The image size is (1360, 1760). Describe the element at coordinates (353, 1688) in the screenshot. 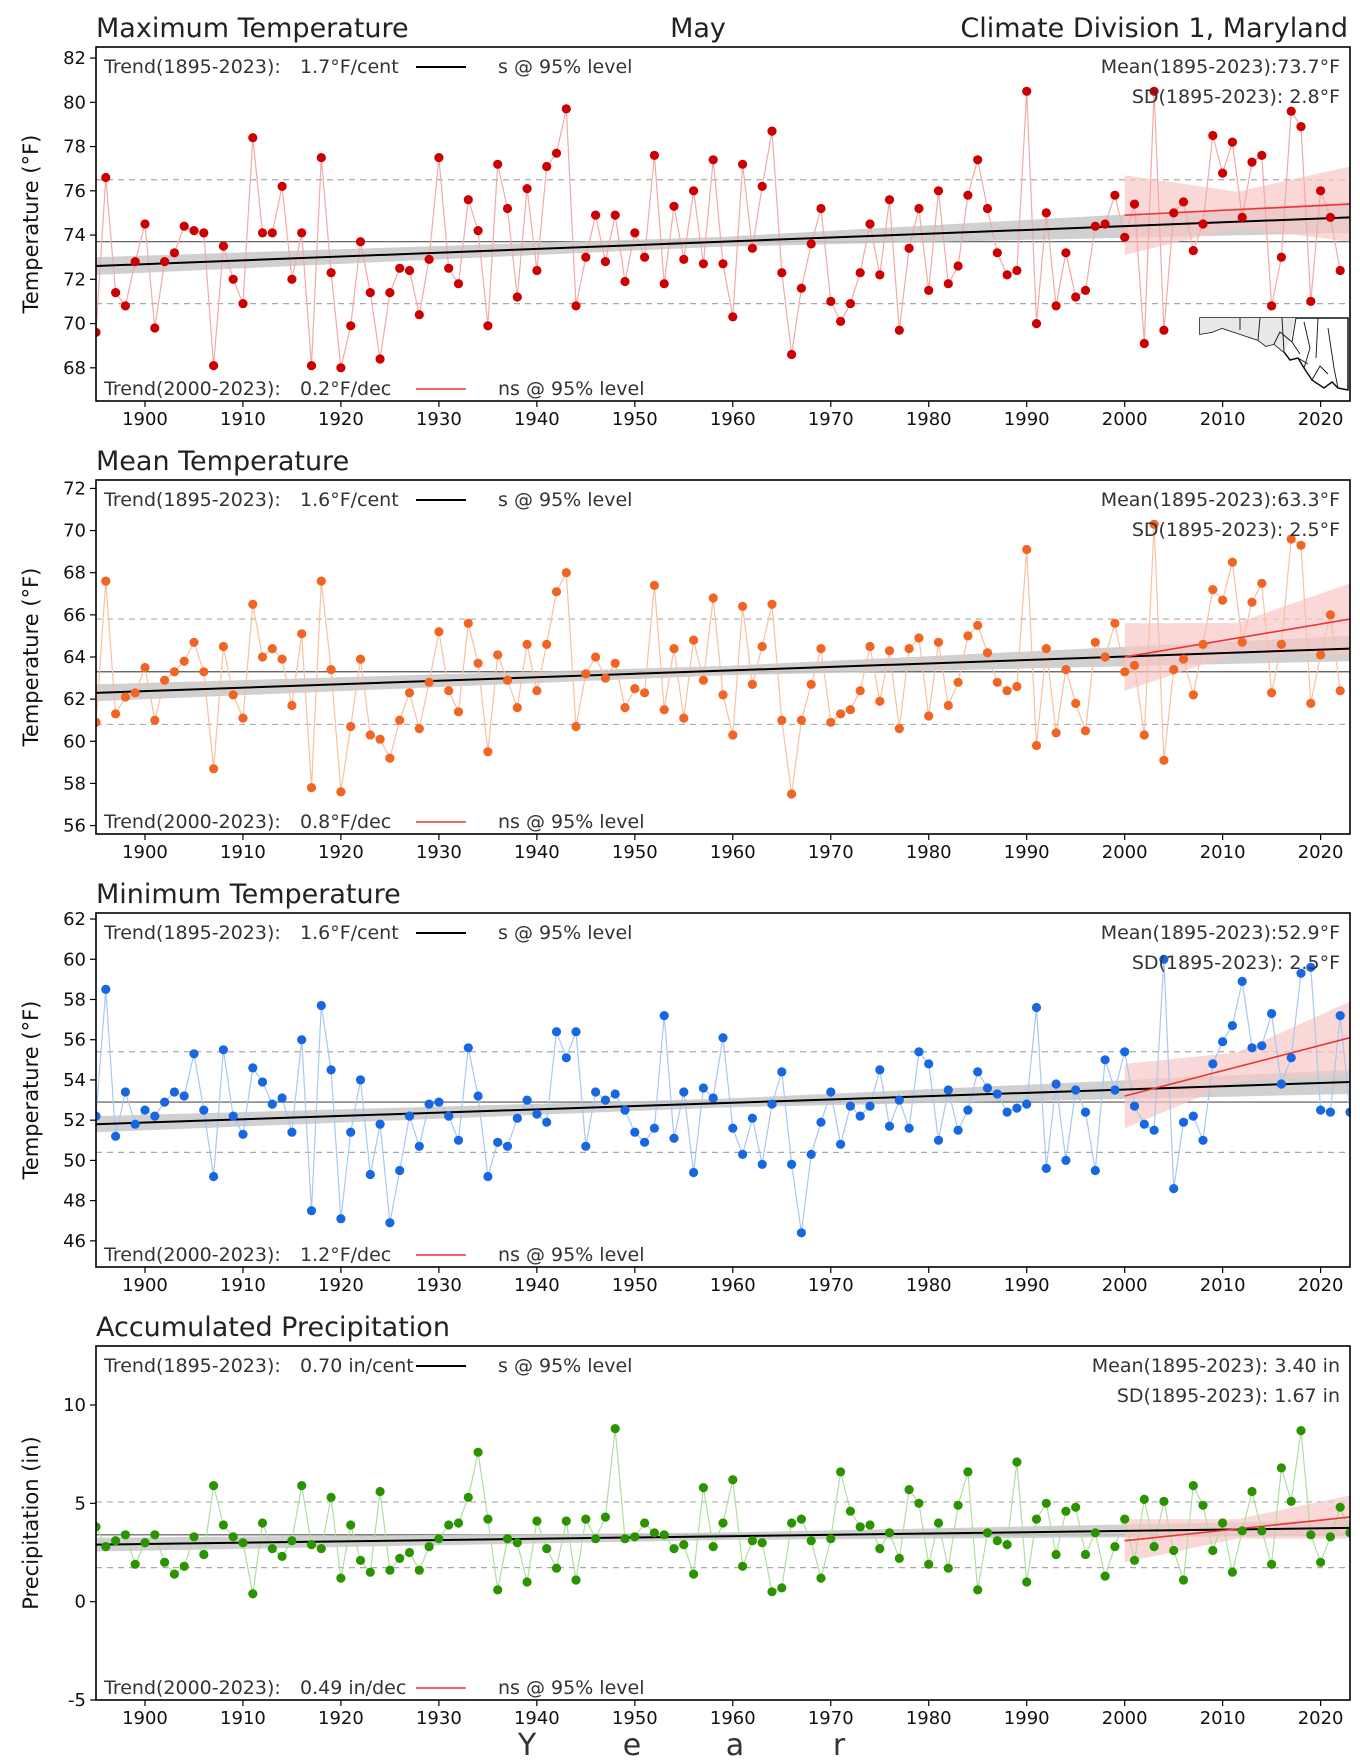

I see `trend-recent-value: 0.49 in/dec` at that location.